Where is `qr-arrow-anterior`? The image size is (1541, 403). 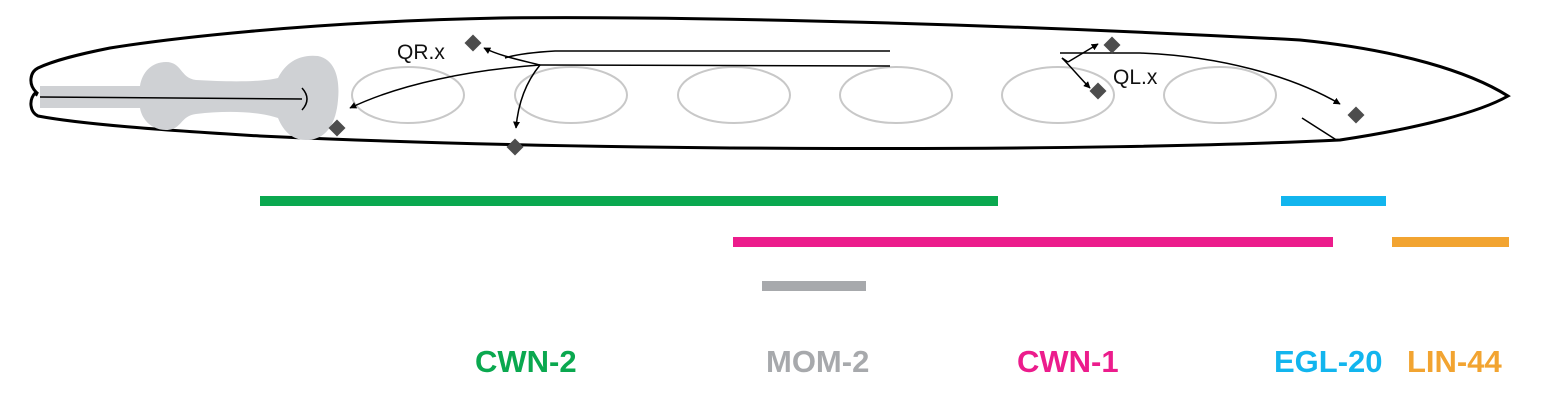
qr-arrow-anterior is located at coordinates (445, 86).